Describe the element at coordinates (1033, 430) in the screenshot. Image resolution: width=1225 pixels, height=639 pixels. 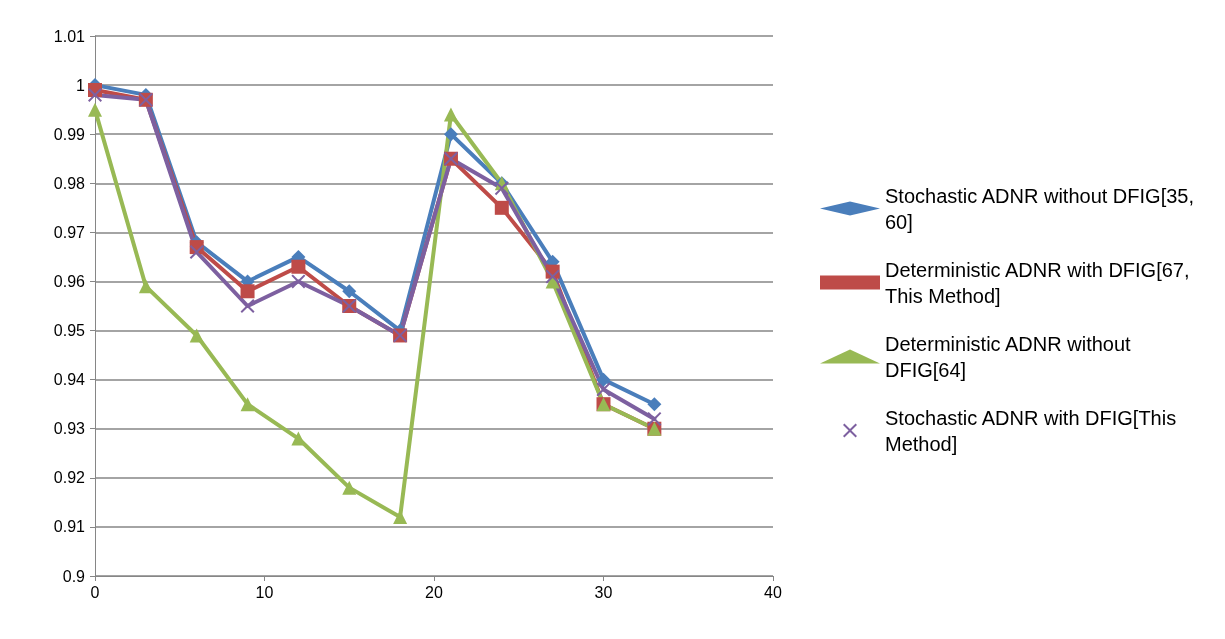
I see `legend-label: Stochastic ADNR with DFIG[This Method]` at that location.